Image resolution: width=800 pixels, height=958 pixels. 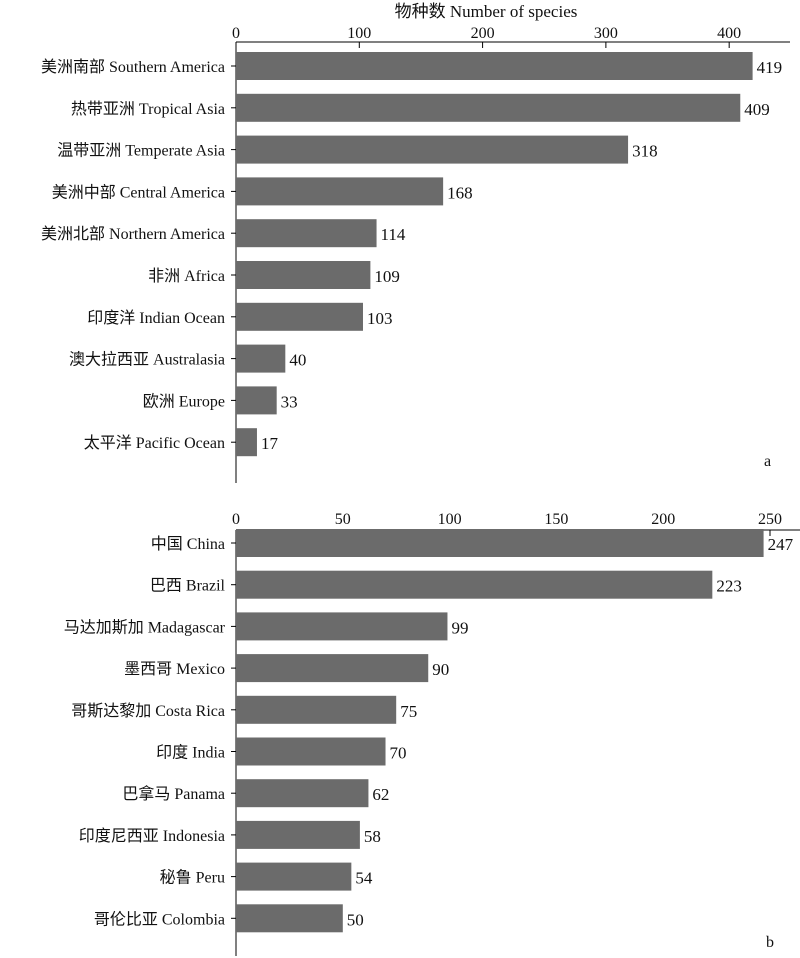 What do you see at coordinates (398, 753) in the screenshot?
I see `chart-b-value-label: 70` at bounding box center [398, 753].